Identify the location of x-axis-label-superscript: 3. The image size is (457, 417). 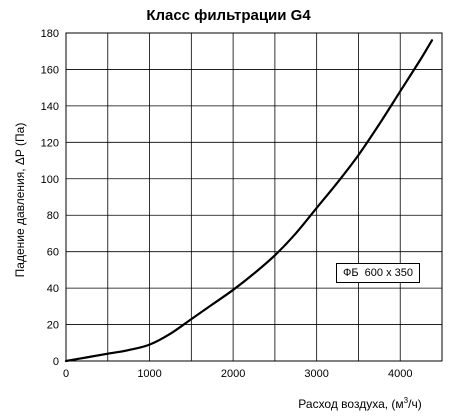
(406, 400).